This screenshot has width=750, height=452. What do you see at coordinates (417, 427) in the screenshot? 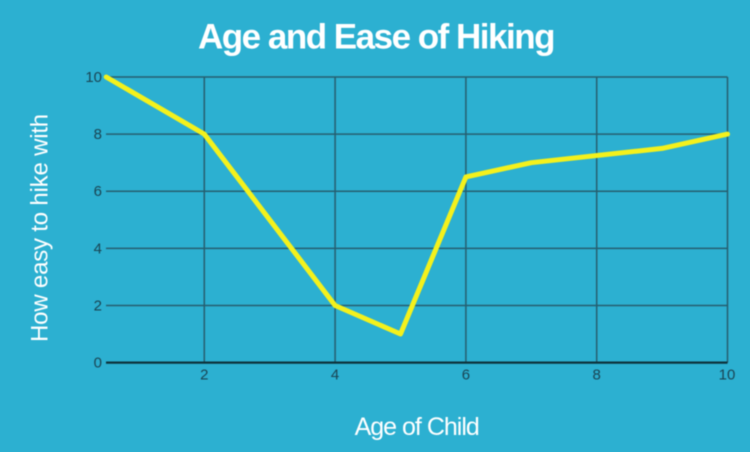
I see `svg-text: Age of Child` at bounding box center [417, 427].